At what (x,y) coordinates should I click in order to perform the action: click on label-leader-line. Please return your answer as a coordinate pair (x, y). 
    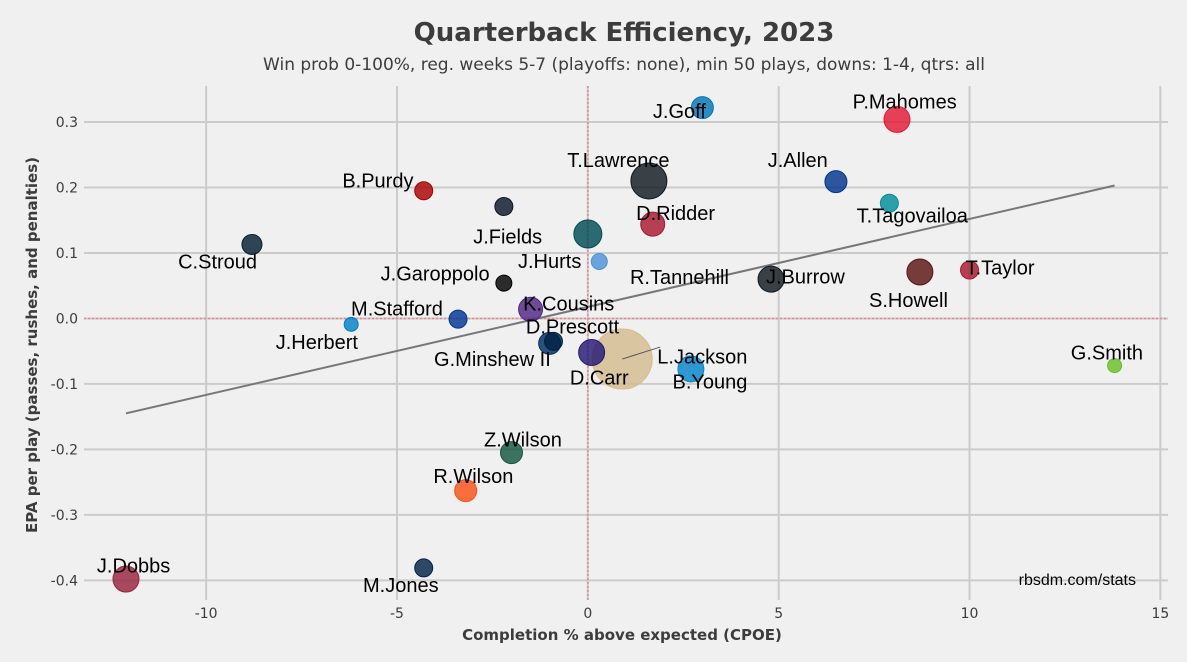
    Looking at the image, I should click on (641, 353).